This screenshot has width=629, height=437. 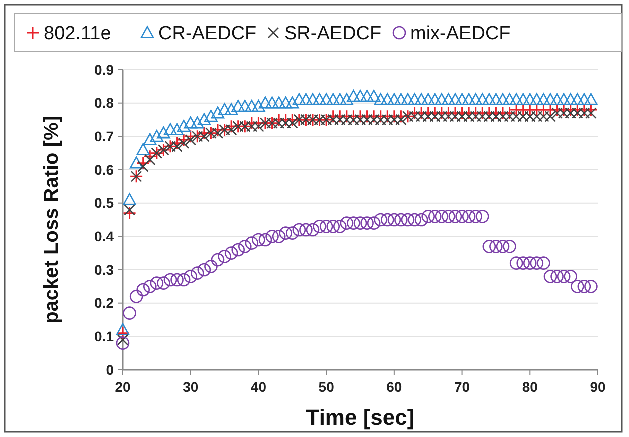 What do you see at coordinates (104, 136) in the screenshot?
I see `y-tick-label: 0.7` at bounding box center [104, 136].